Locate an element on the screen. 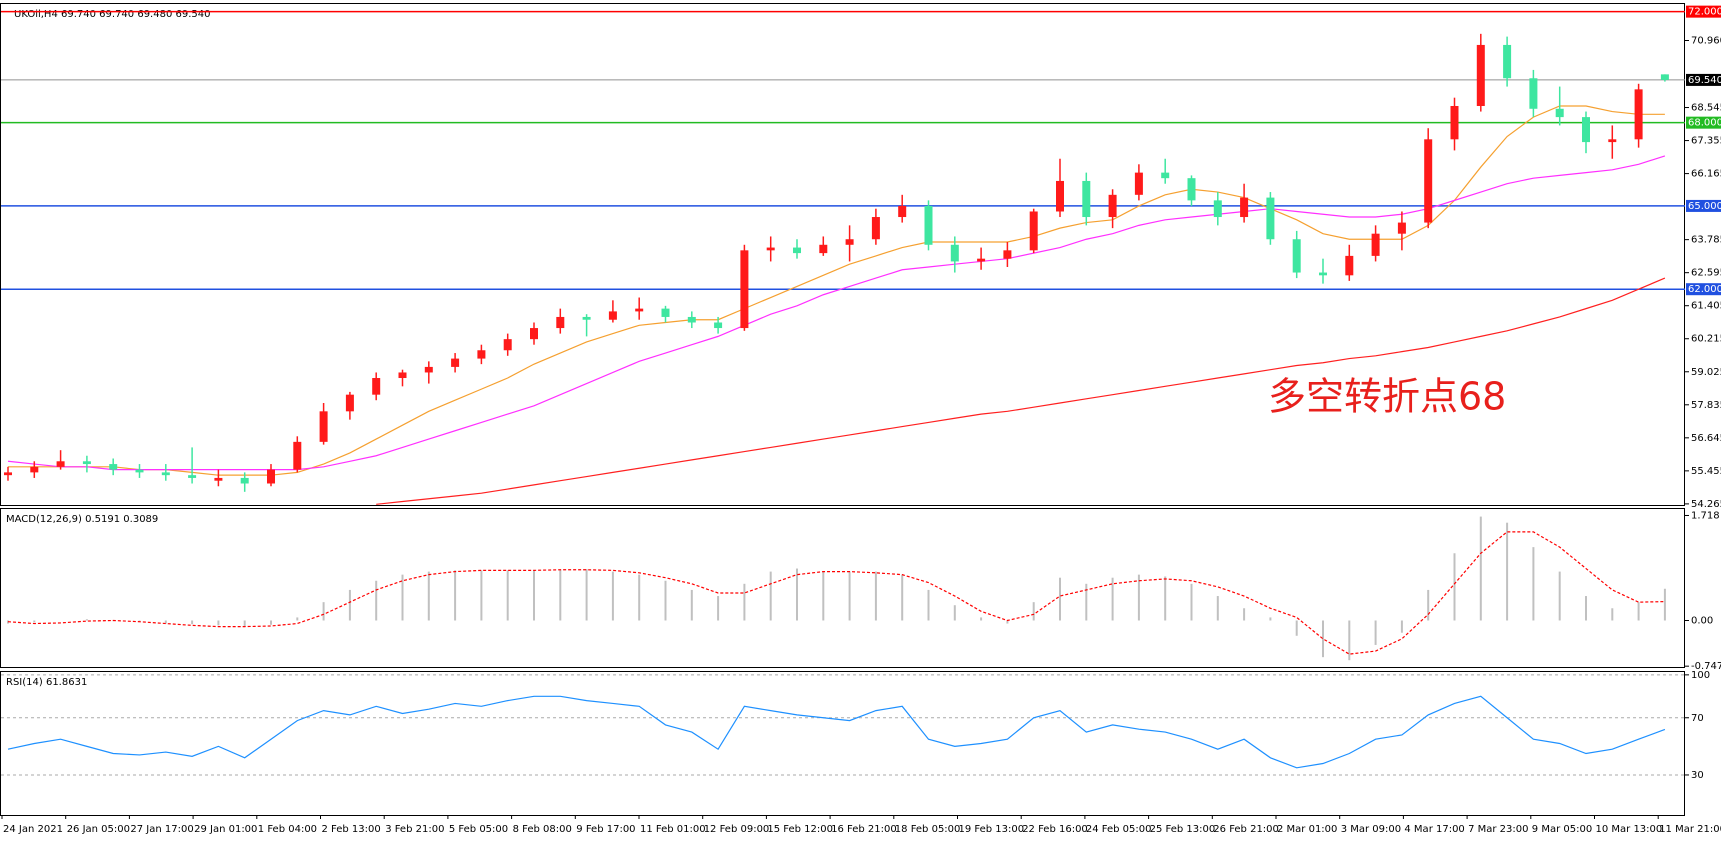 This screenshot has width=1721, height=842. y-tick-label: 100 is located at coordinates (1700, 675).